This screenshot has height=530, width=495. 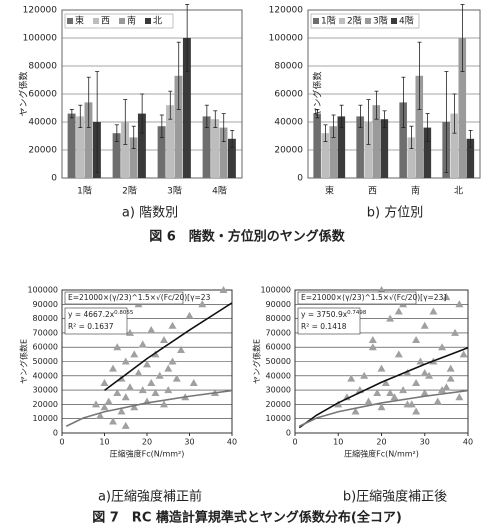 What do you see at coordinates (373, 297) in the screenshot?
I see `formula: E=21000×(γ/23)^1.5×√(Fc/20)[γ=23]` at bounding box center [373, 297].